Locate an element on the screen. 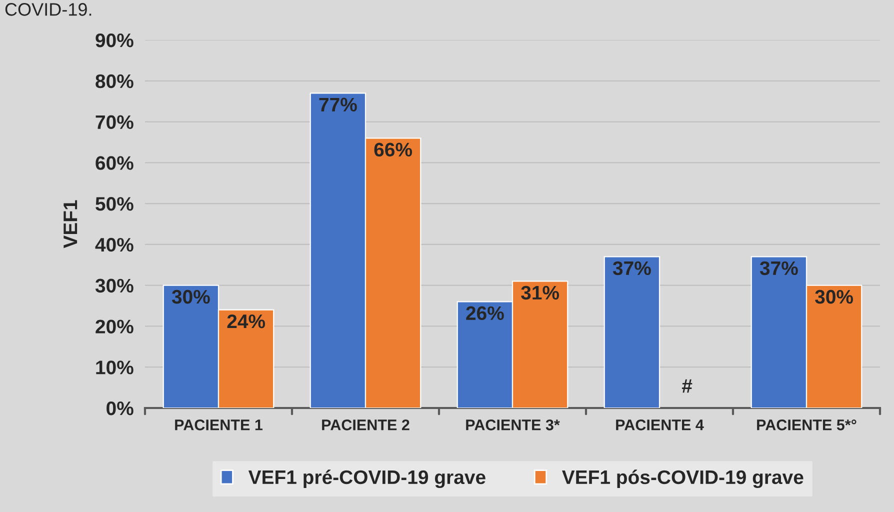  y-tick-label: 30% is located at coordinates (114, 285).